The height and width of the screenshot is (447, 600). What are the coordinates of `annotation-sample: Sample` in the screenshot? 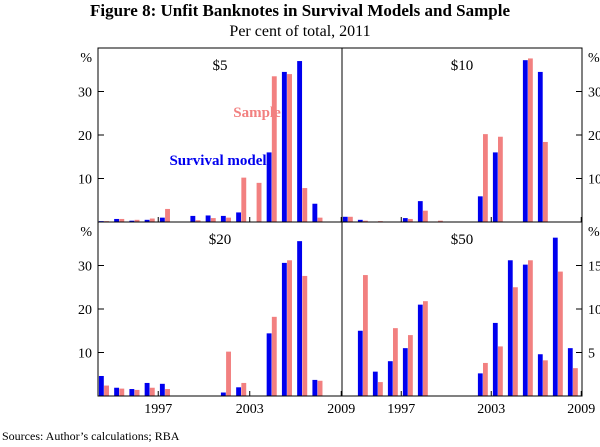 It's located at (257, 113).